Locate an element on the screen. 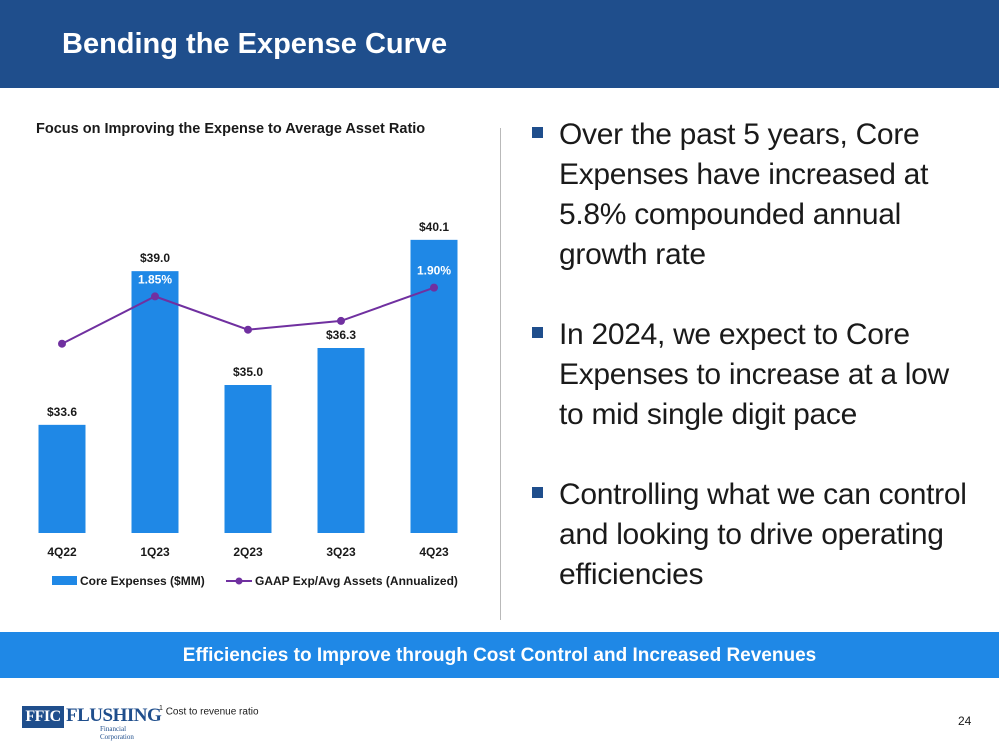 This screenshot has width=999, height=750. footnote: 1 Cost to revenue ratio is located at coordinates (209, 711).